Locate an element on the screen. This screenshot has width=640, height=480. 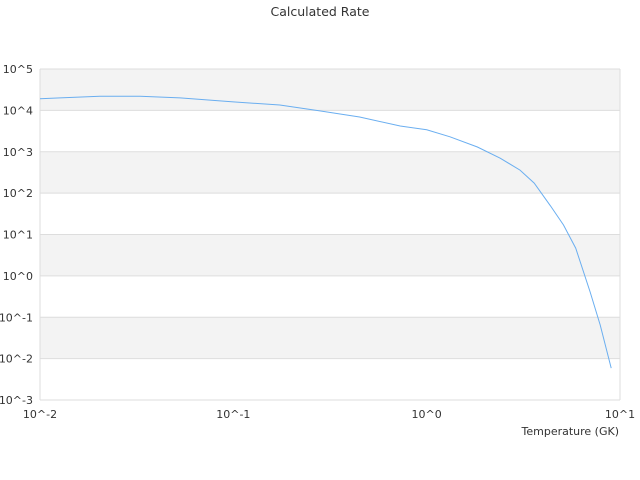
y-tick-label: 10^-1 is located at coordinates (16, 317).